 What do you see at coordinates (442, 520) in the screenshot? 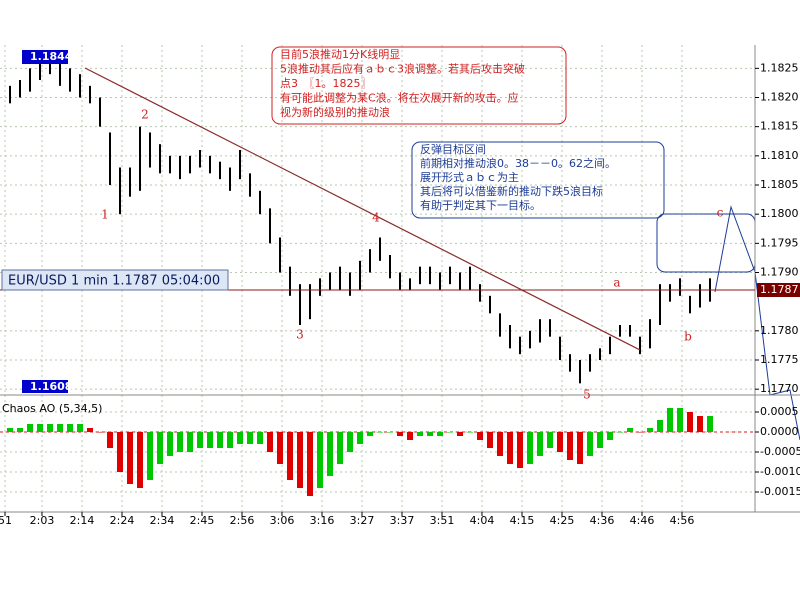
I see `x-tick-label: 3:51` at bounding box center [442, 520].